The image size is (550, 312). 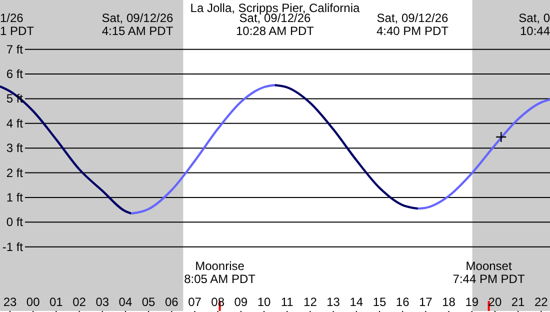 I want to click on ref-line-label: Moonrise 8:05 AM PDT, so click(x=220, y=272).